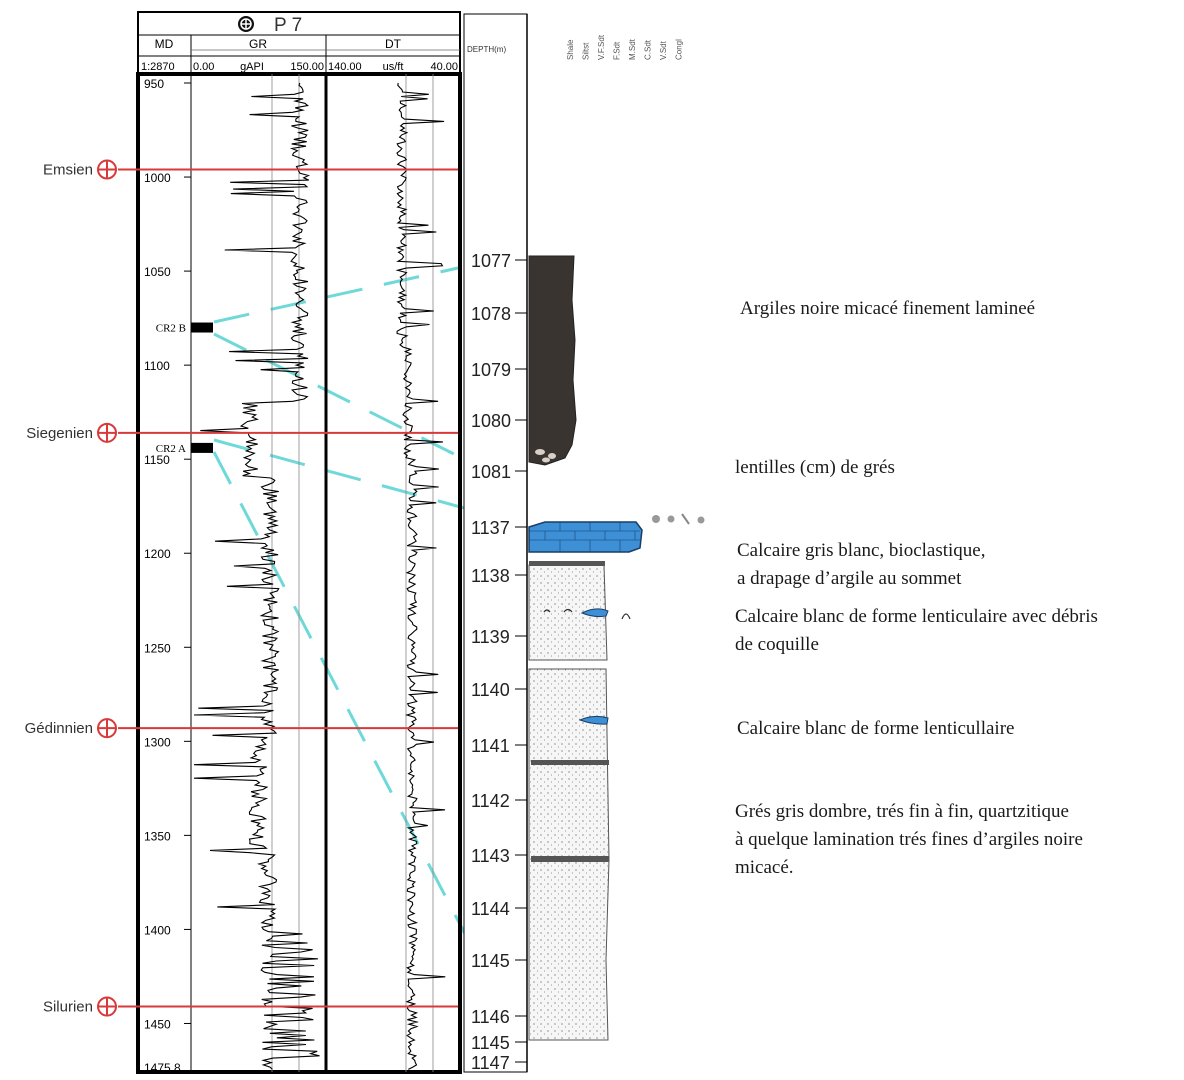 The width and height of the screenshot is (1184, 1080). Describe the element at coordinates (648, 49) in the screenshot. I see `grain-size-header: C.Sdt` at that location.